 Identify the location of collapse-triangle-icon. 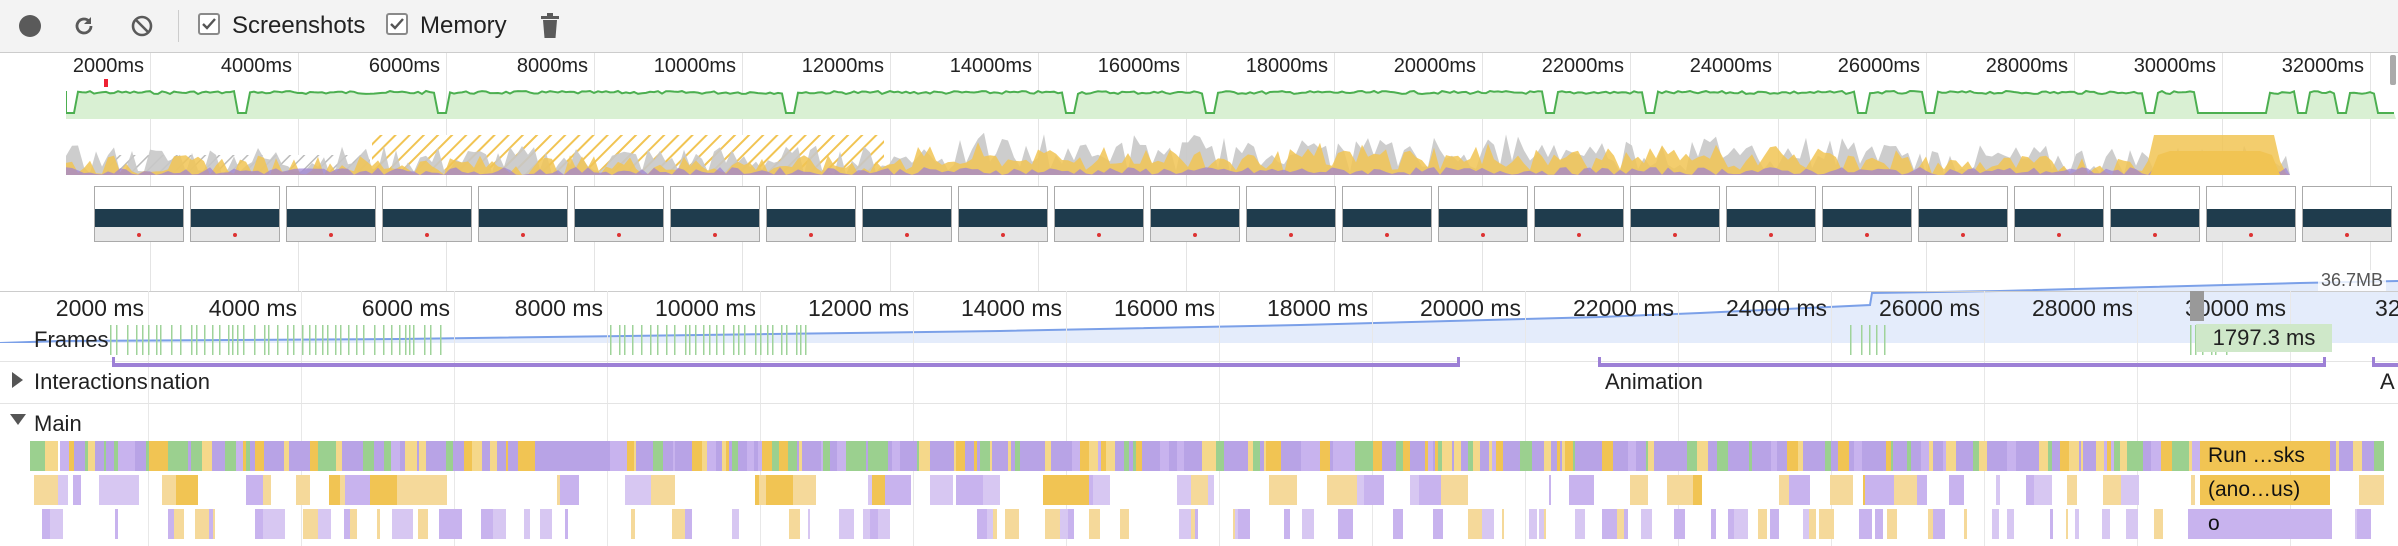
(18, 419).